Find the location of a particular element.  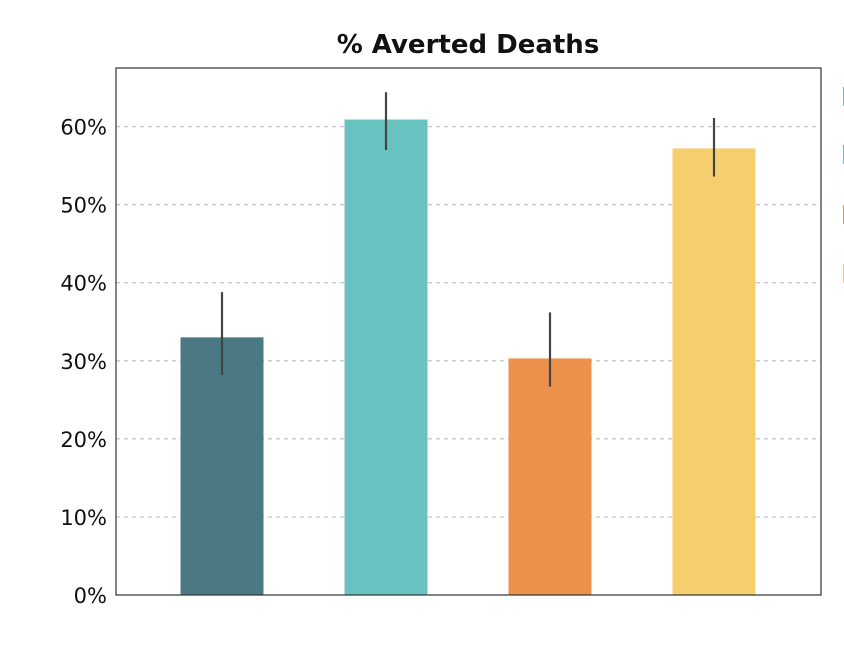

y-axis-ticks: 0% 10% 20% 30% 40% 50% 60% is located at coordinates (83, 362).